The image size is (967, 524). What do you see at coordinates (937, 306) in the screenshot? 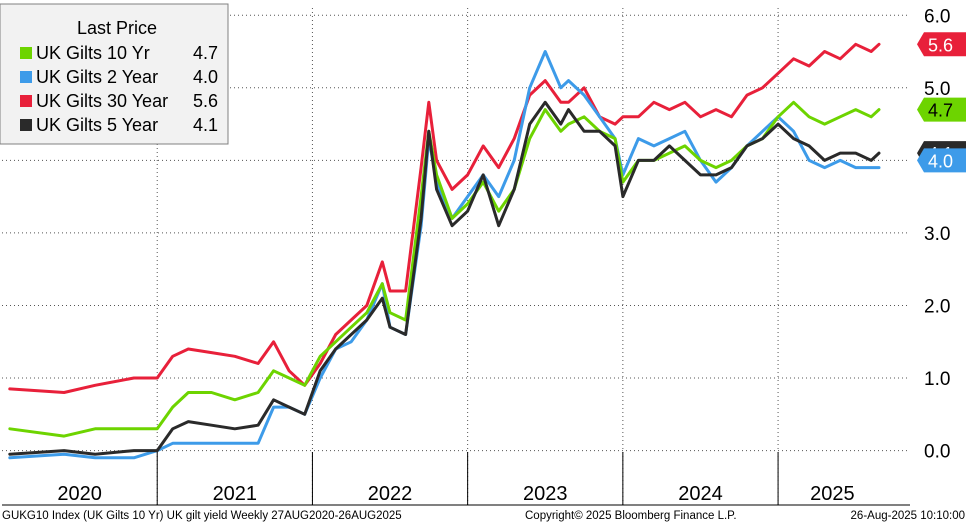
I see `y-tick-label: 2.0` at bounding box center [937, 306].